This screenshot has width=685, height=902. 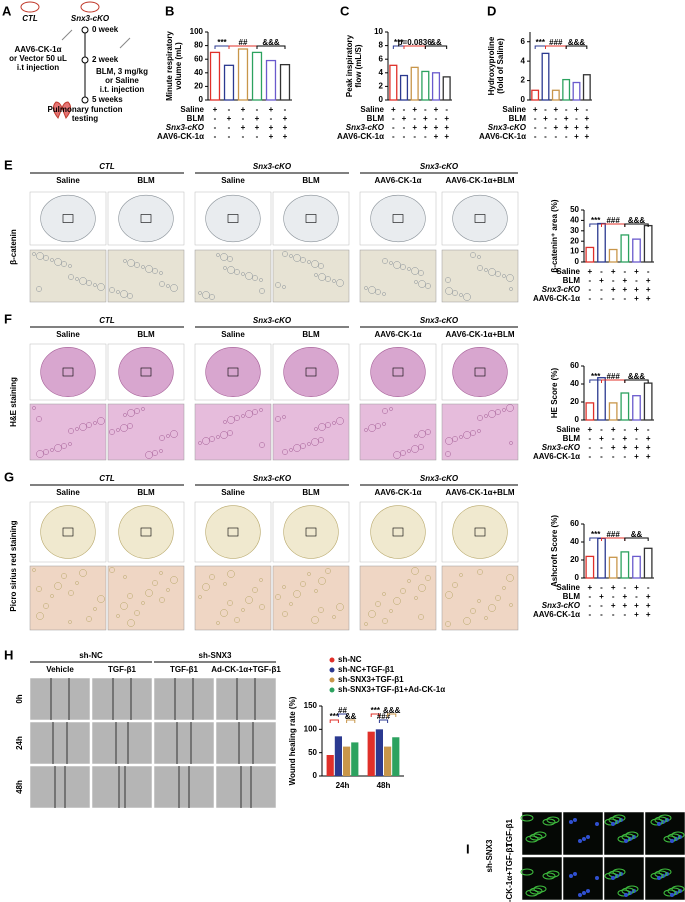 I want to click on y-tick-label: 40, so click(x=574, y=383).